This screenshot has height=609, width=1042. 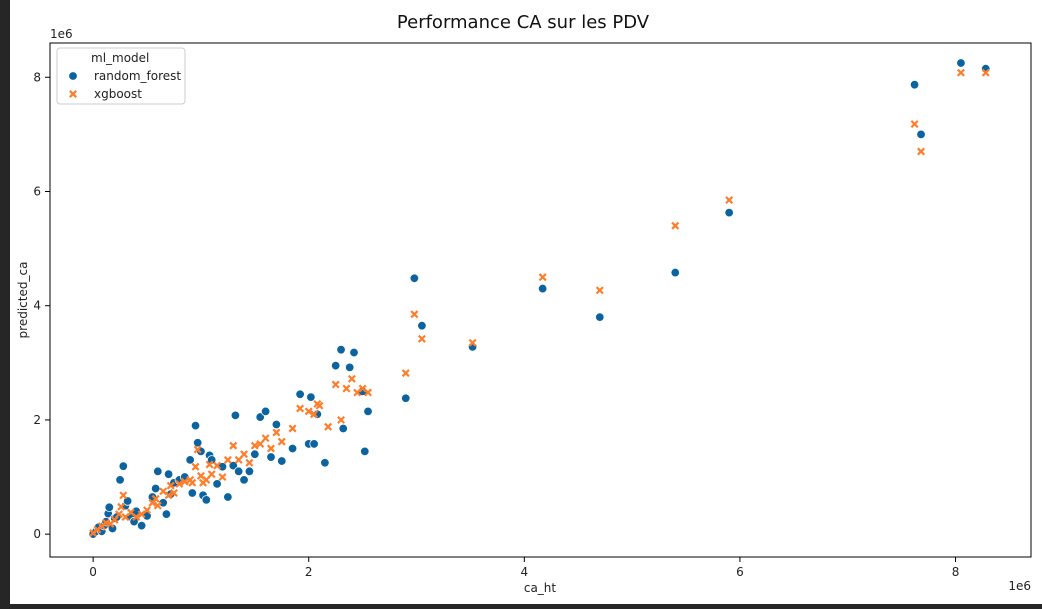 What do you see at coordinates (37, 306) in the screenshot?
I see `y-tick-label: 4` at bounding box center [37, 306].